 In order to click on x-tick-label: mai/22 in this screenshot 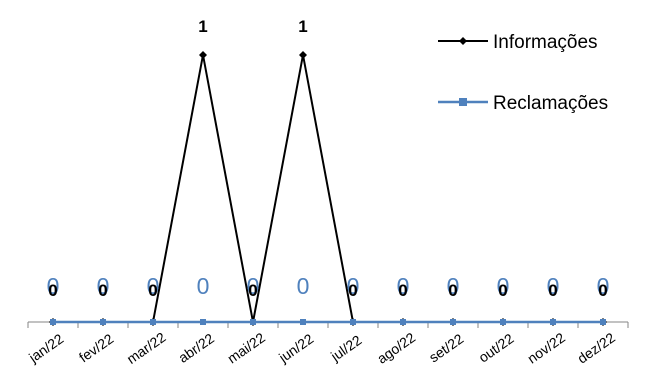, I will do `click(246, 347)`.